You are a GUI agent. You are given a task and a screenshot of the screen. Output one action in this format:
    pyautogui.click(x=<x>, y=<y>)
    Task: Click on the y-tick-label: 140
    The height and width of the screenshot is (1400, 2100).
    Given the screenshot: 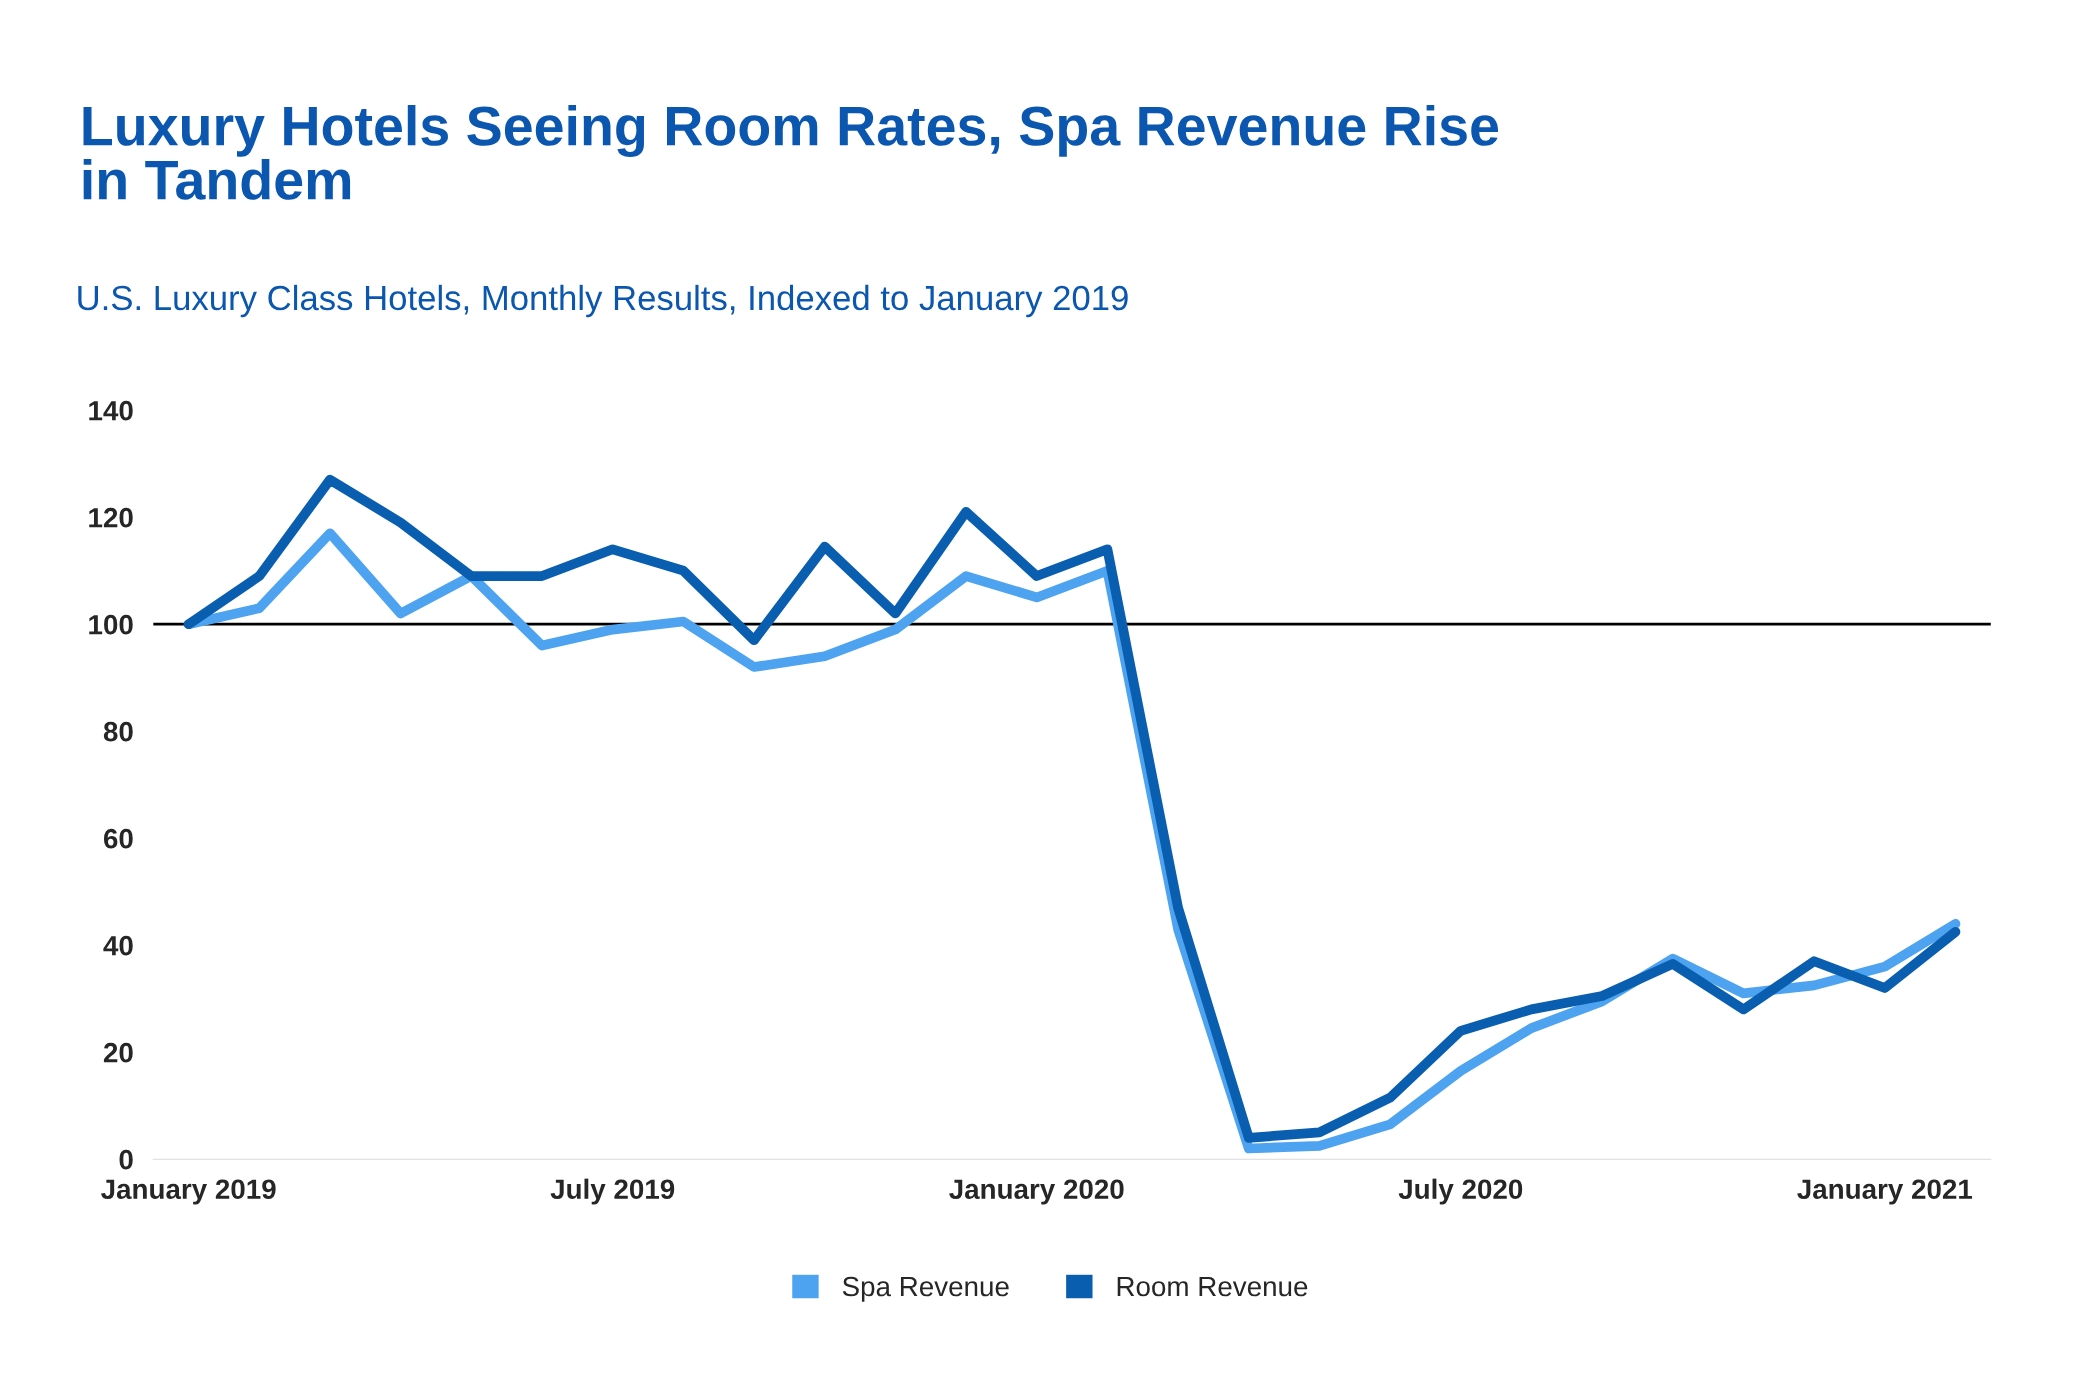 What is the action you would take?
    pyautogui.click(x=111, y=410)
    